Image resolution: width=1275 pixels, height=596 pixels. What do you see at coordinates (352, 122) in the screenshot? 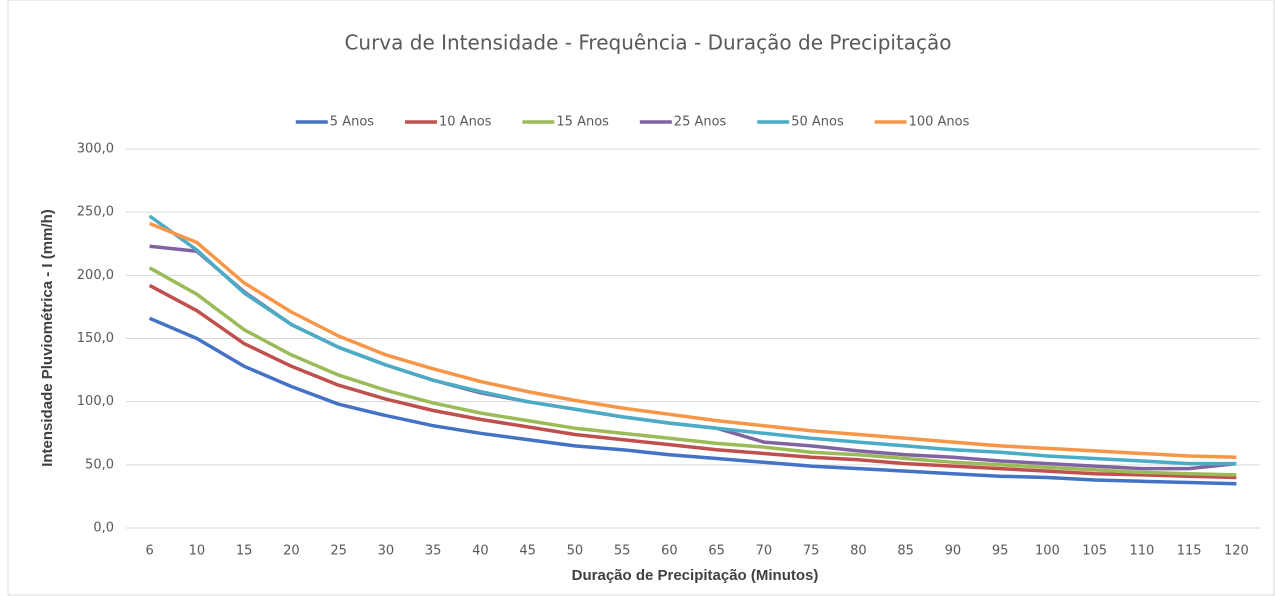
I see `legend-label: 5 Anos` at bounding box center [352, 122].